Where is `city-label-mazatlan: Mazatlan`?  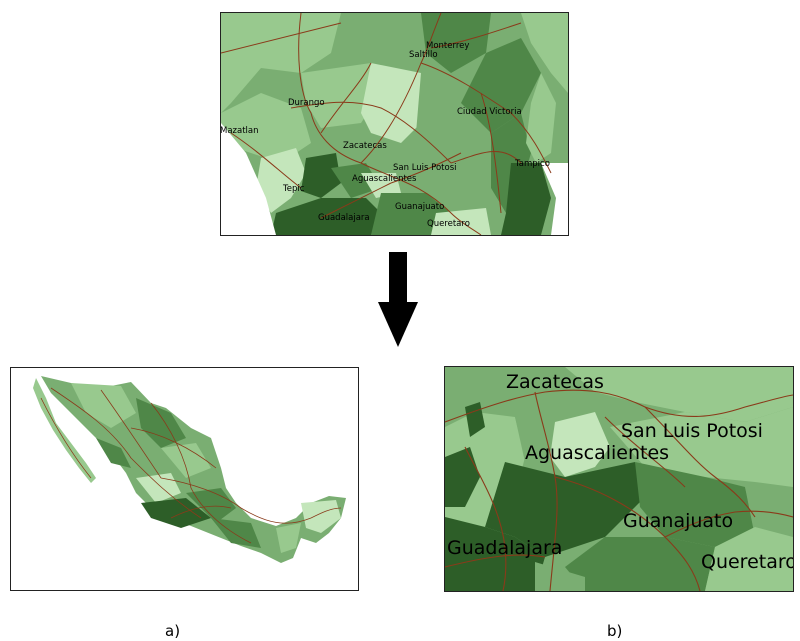 city-label-mazatlan: Mazatlan is located at coordinates (239, 131).